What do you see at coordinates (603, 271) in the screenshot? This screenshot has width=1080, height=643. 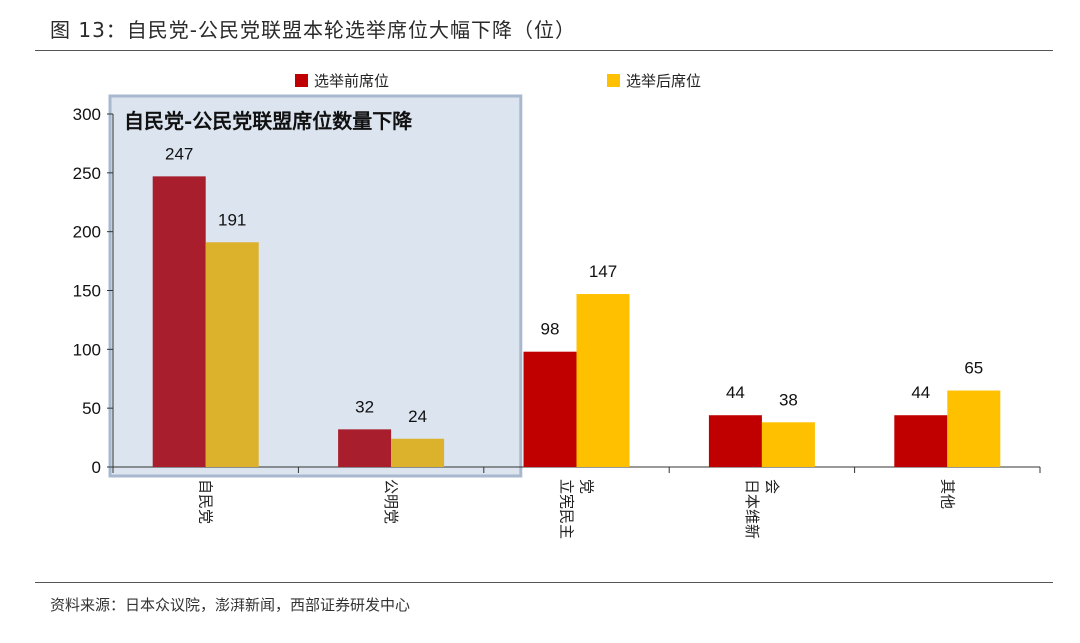 I see `data-label-after: 147` at bounding box center [603, 271].